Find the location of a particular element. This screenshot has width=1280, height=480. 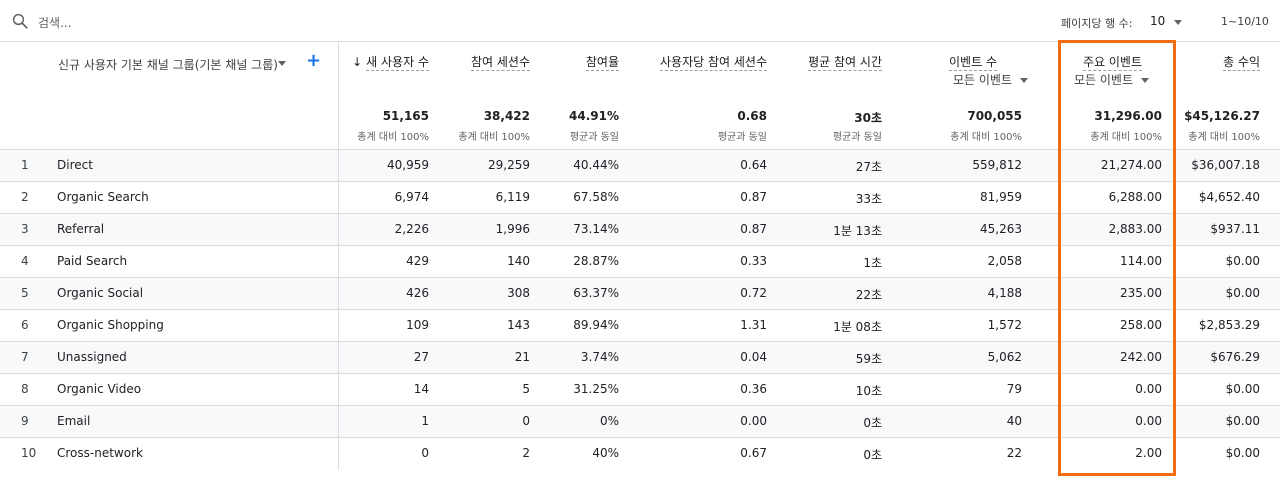

total-engaged-sessions: 38,422 is located at coordinates (506, 116).